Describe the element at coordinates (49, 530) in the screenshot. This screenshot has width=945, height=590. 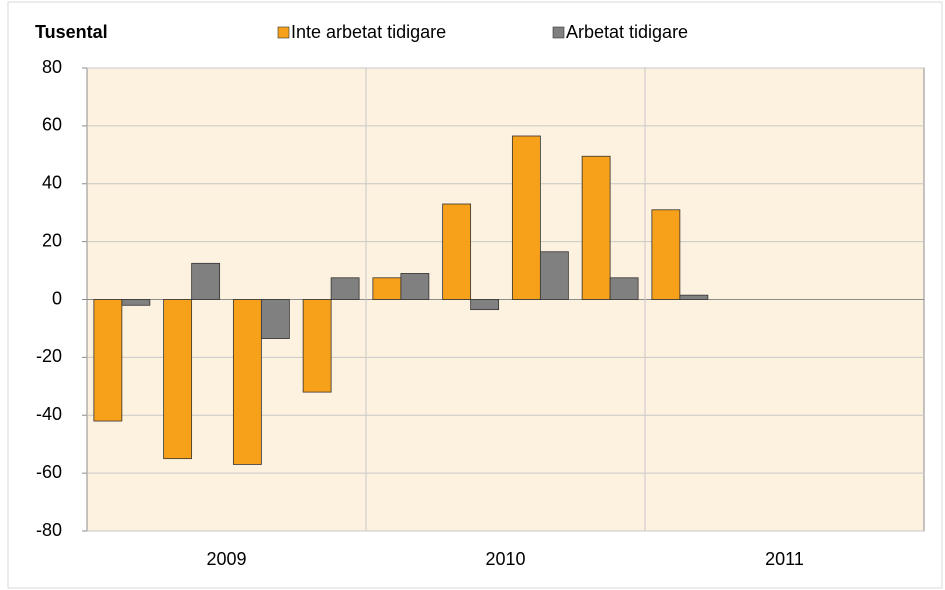
I see `y-tick-label: -80` at that location.